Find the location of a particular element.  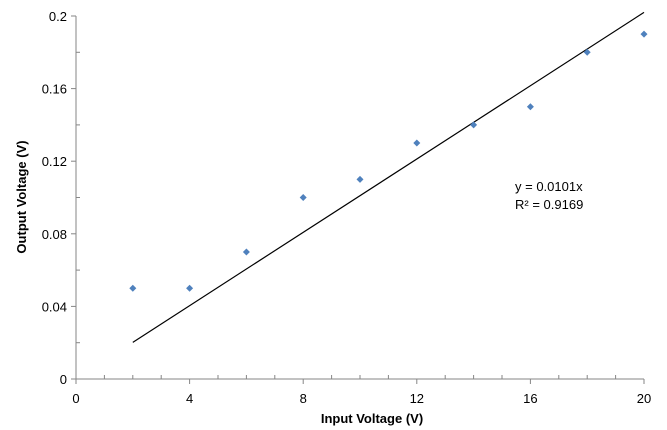

x-tick-label: 8 is located at coordinates (303, 398).